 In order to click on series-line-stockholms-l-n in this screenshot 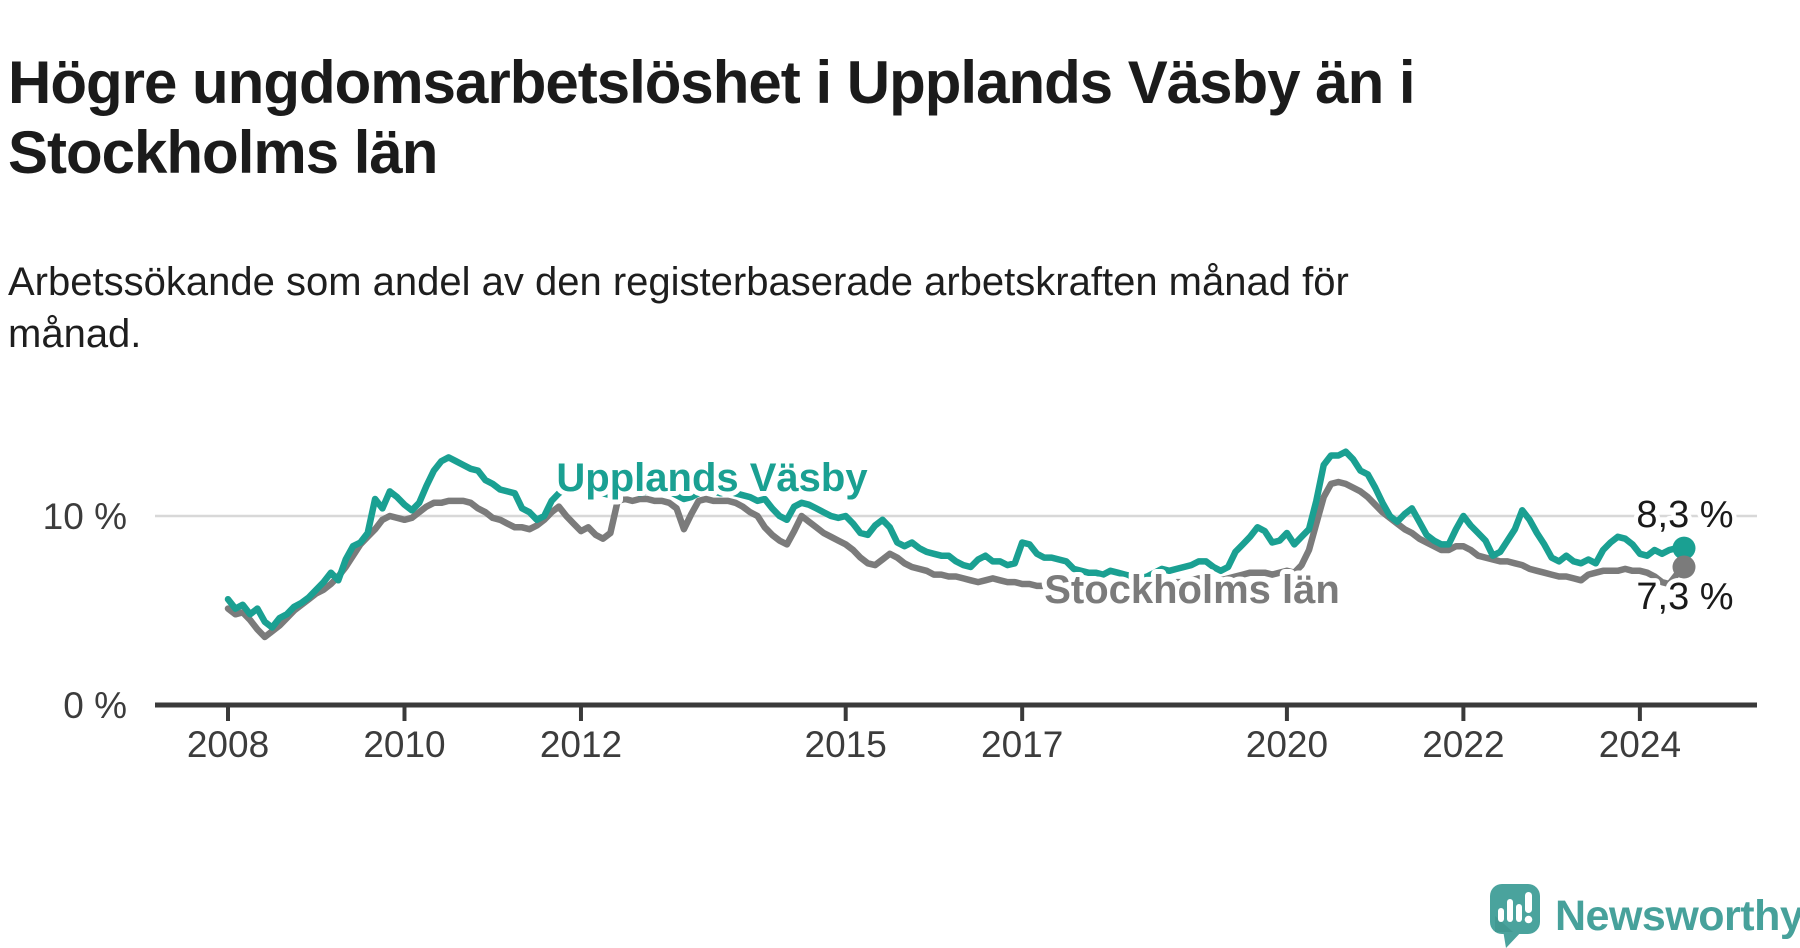, I will do `click(956, 559)`.